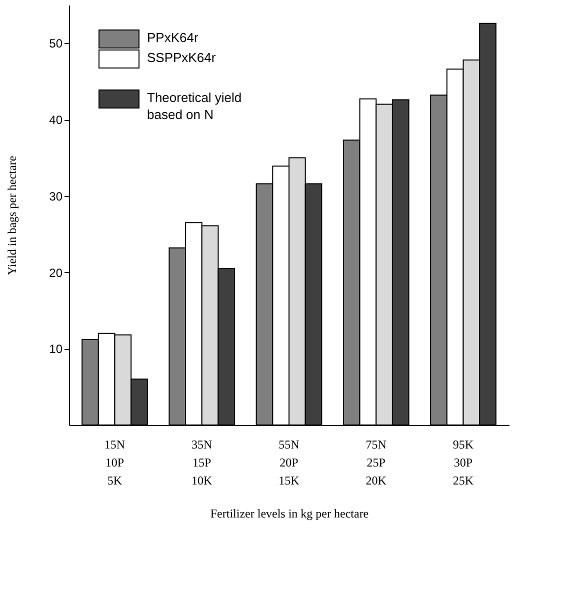  What do you see at coordinates (202, 463) in the screenshot?
I see `x-tick-label: 35N 15P 10K` at bounding box center [202, 463].